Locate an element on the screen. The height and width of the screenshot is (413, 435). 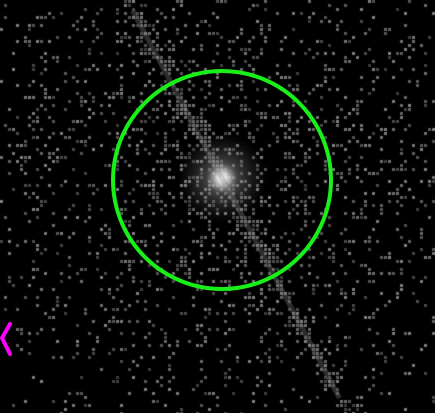
edge-marker-chevron-icon is located at coordinates (6, 339).